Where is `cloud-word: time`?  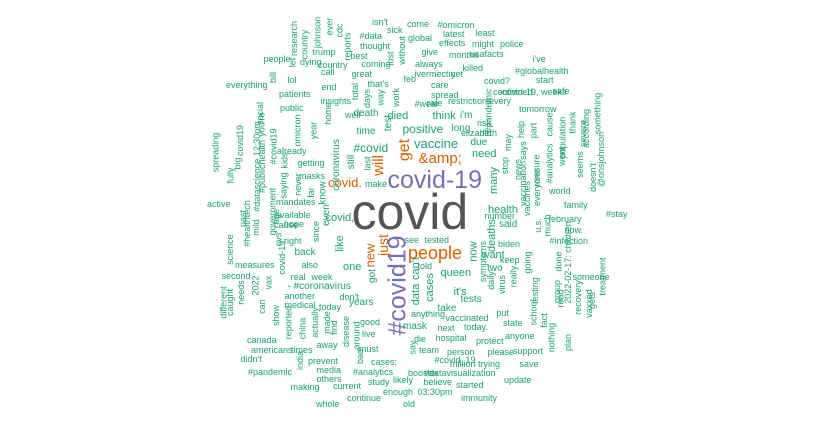 cloud-word: time is located at coordinates (366, 131).